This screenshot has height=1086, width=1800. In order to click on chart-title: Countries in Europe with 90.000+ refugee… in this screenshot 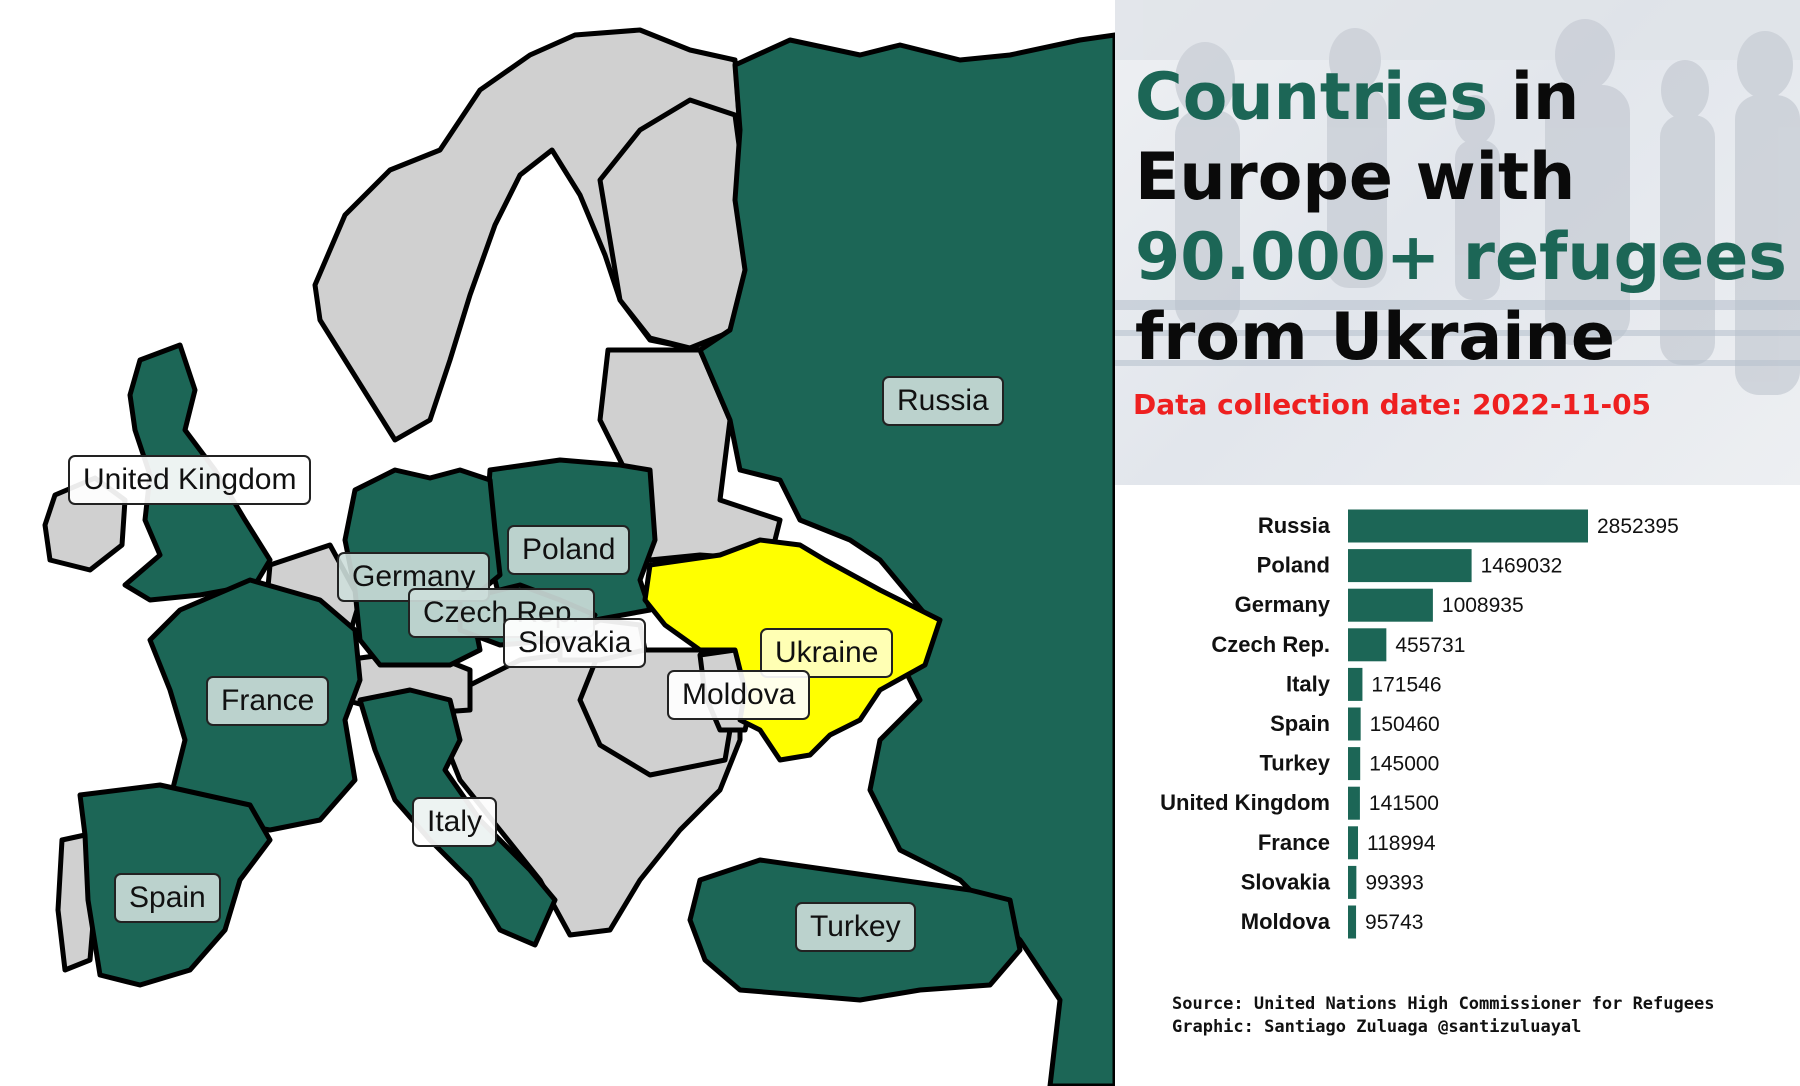, I will do `click(1465, 218)`.